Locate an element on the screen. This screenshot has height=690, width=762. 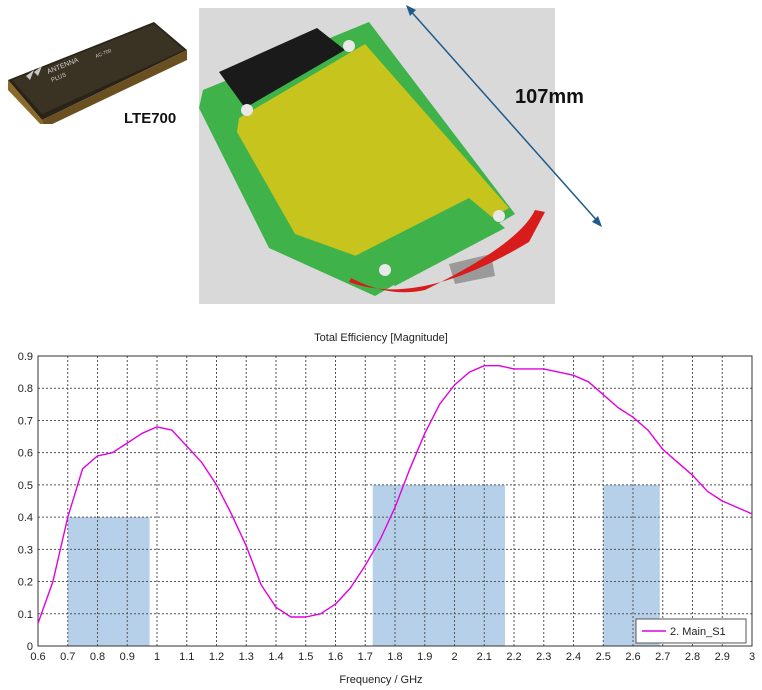
x-tick-label: 2.7 is located at coordinates (662, 657).